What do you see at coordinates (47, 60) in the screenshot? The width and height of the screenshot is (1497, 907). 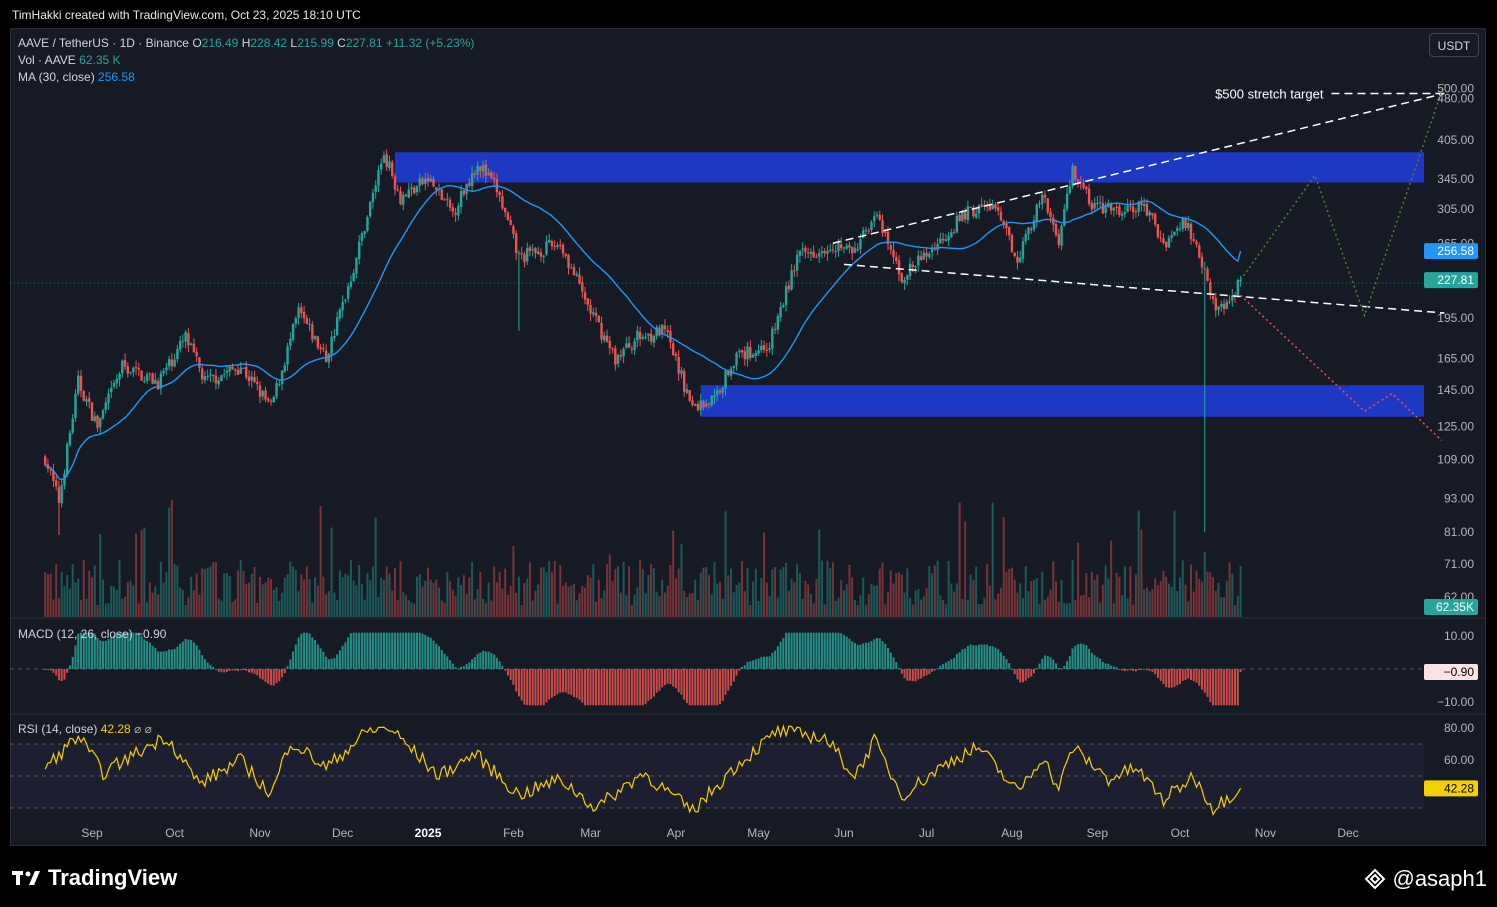 I see `volume-label: Vol · AAVE` at bounding box center [47, 60].